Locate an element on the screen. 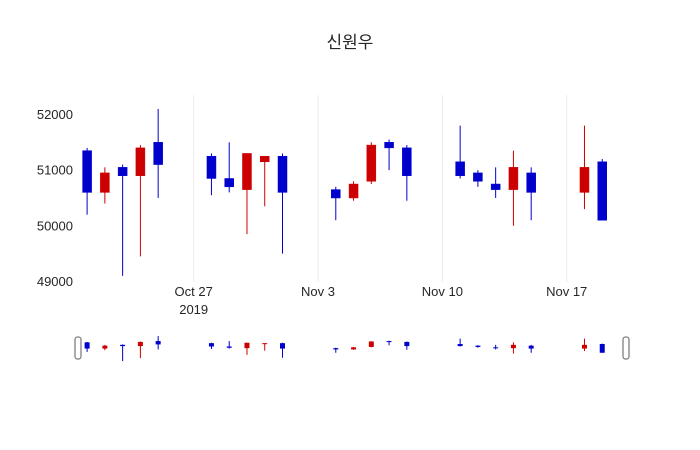  rangeslider-handle-right is located at coordinates (626, 348).